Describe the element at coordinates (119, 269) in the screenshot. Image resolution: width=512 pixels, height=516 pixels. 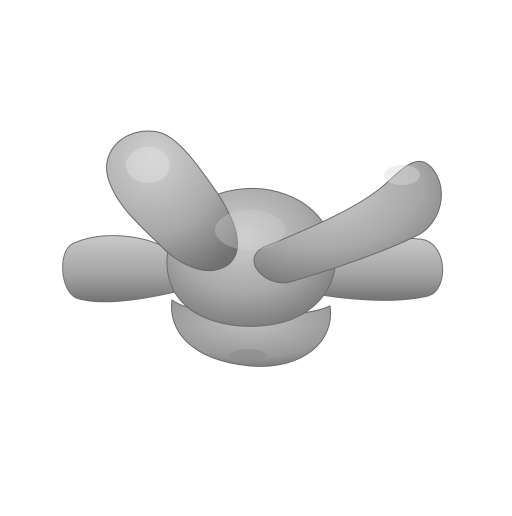
I see `left-limb` at that location.